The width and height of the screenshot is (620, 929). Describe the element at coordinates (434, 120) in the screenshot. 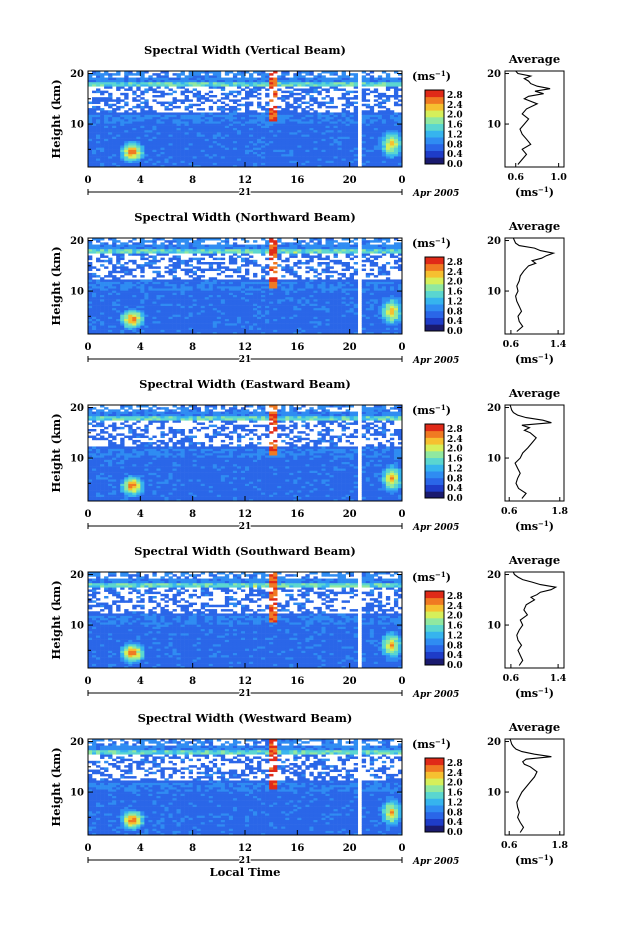

I see `colorbar-segment` at that location.